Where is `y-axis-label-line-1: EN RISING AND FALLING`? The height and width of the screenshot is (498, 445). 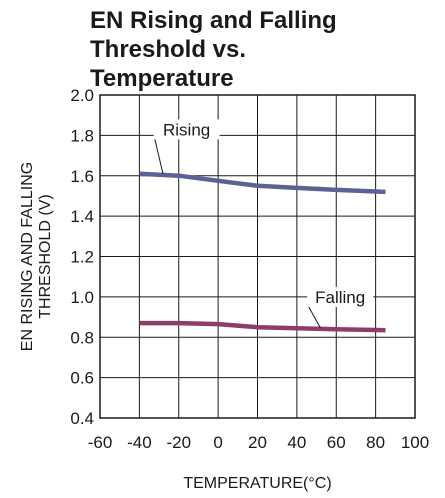 y-axis-label-line-1: EN RISING AND FALLING is located at coordinates (27, 256).